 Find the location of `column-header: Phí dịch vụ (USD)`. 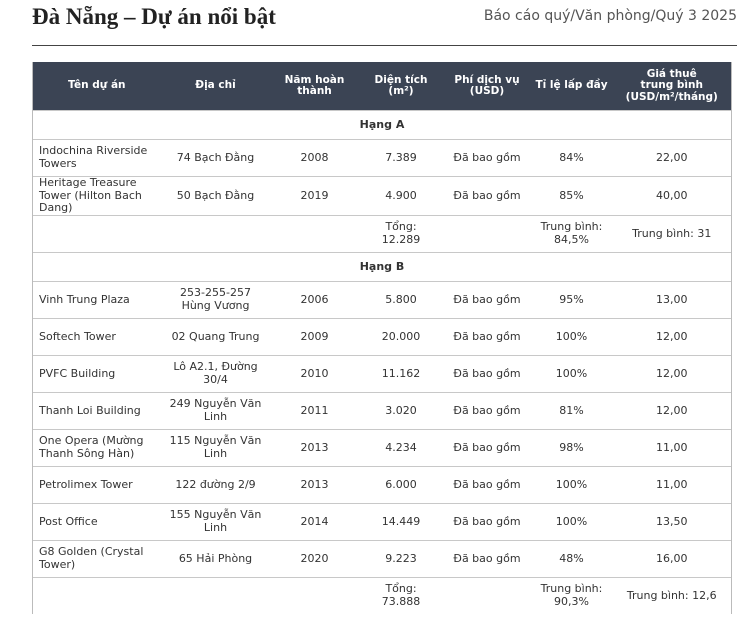

column-header: Phí dịch vụ (USD) is located at coordinates (487, 86).